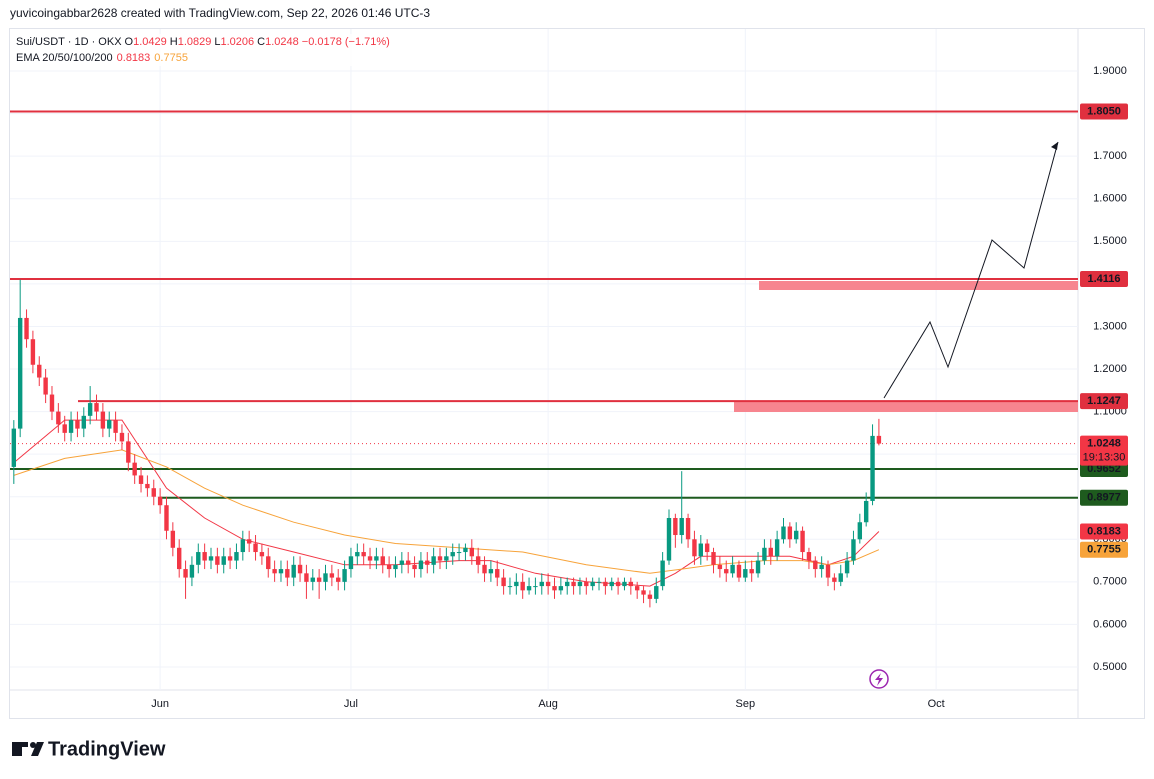  What do you see at coordinates (971, 270) in the screenshot?
I see `projection-path` at bounding box center [971, 270].